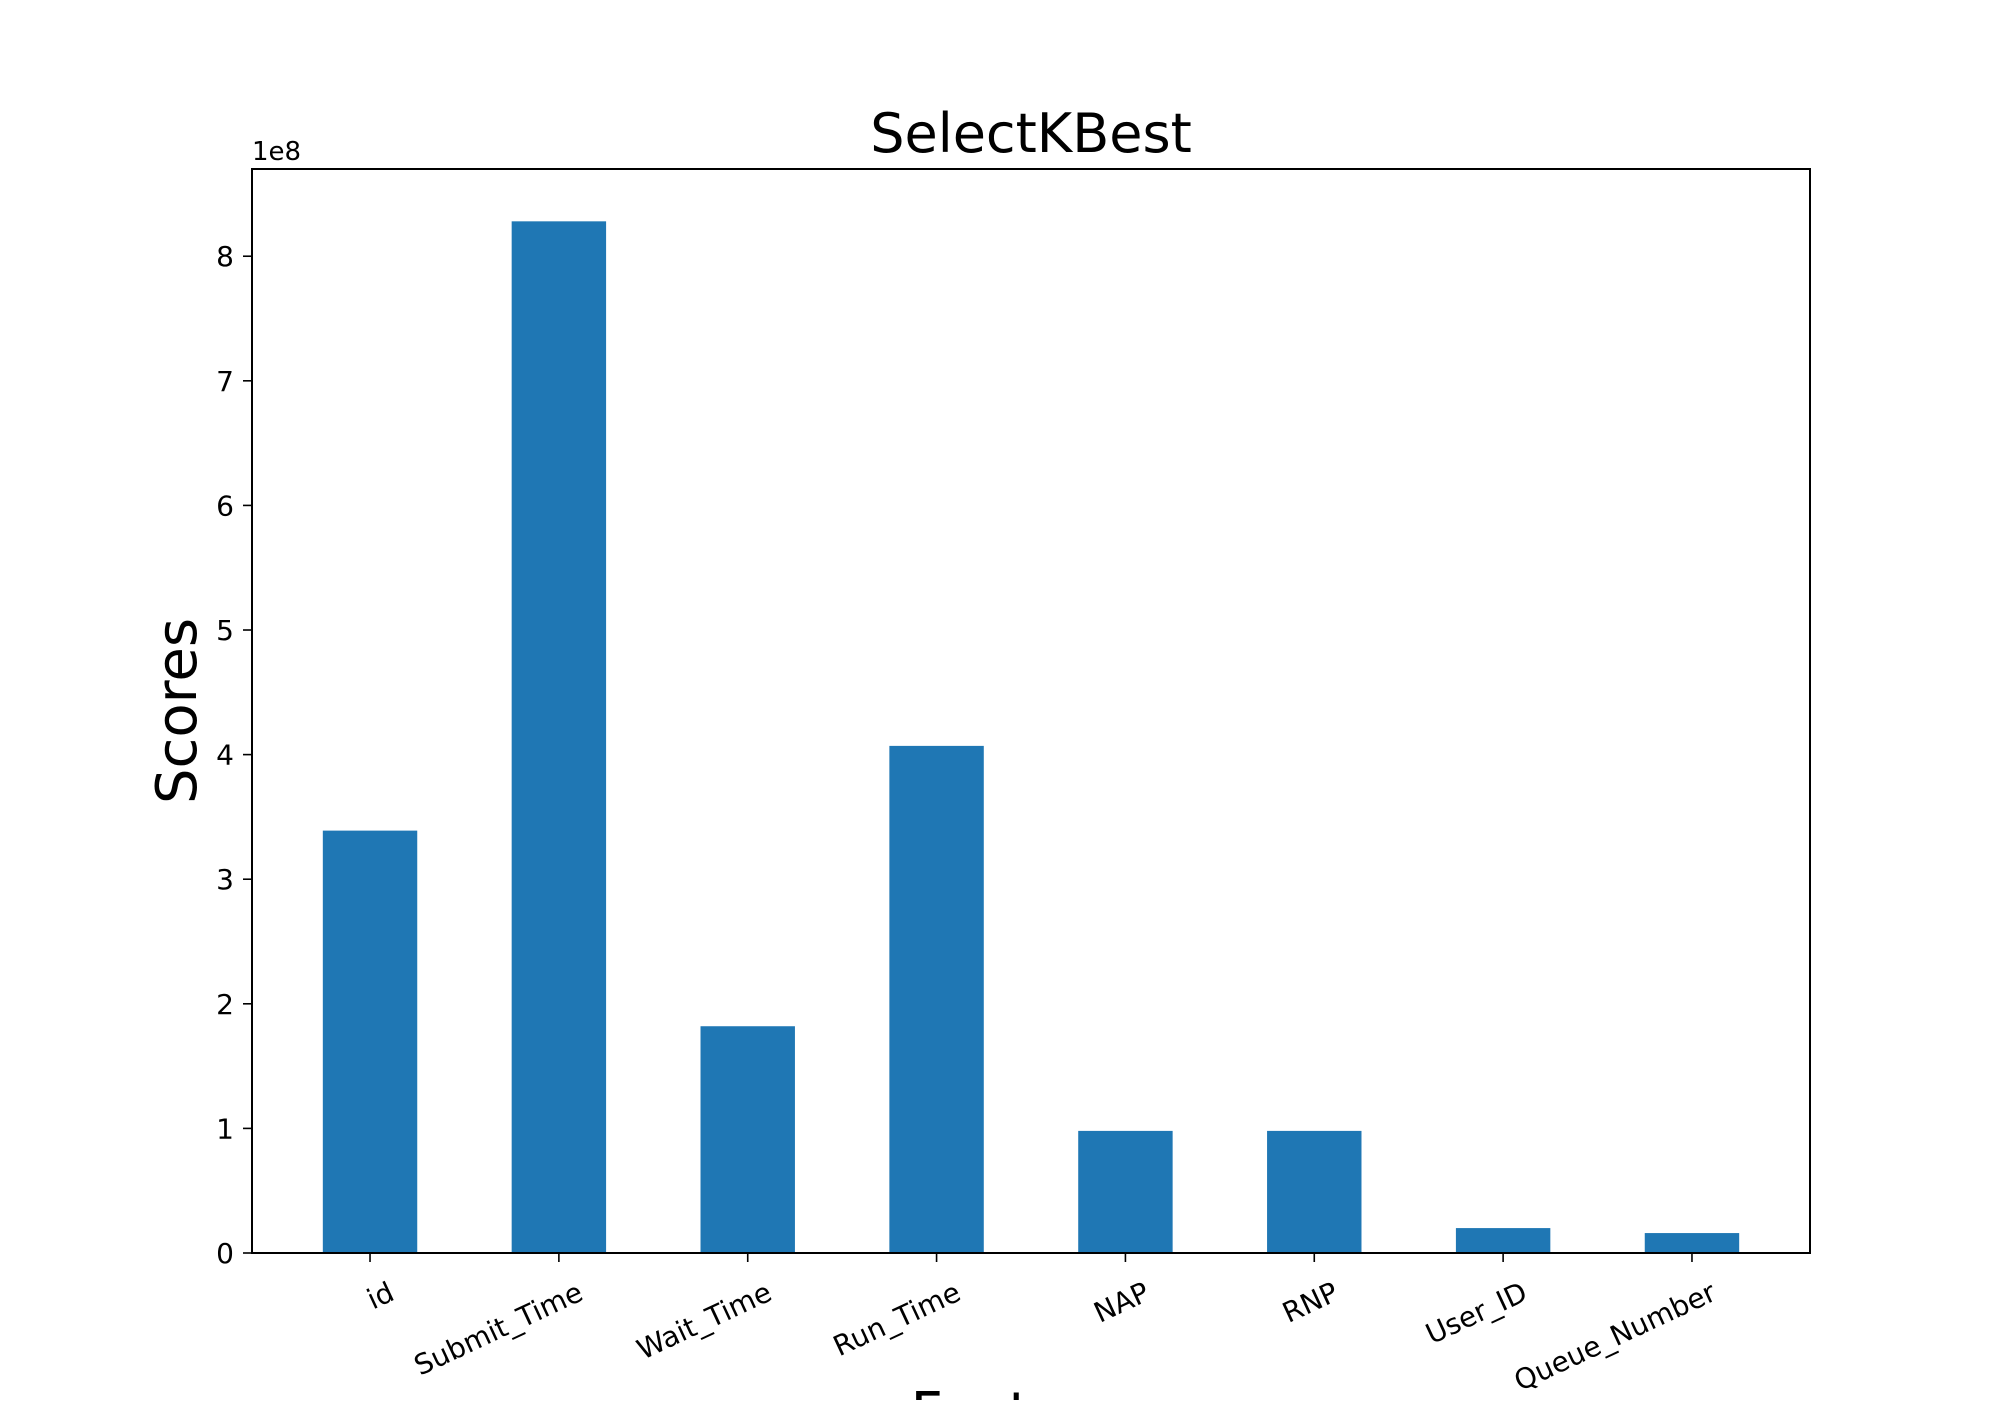 The image size is (2000, 1404). I want to click on x-tick-label: Run_Time, so click(896, 1318).